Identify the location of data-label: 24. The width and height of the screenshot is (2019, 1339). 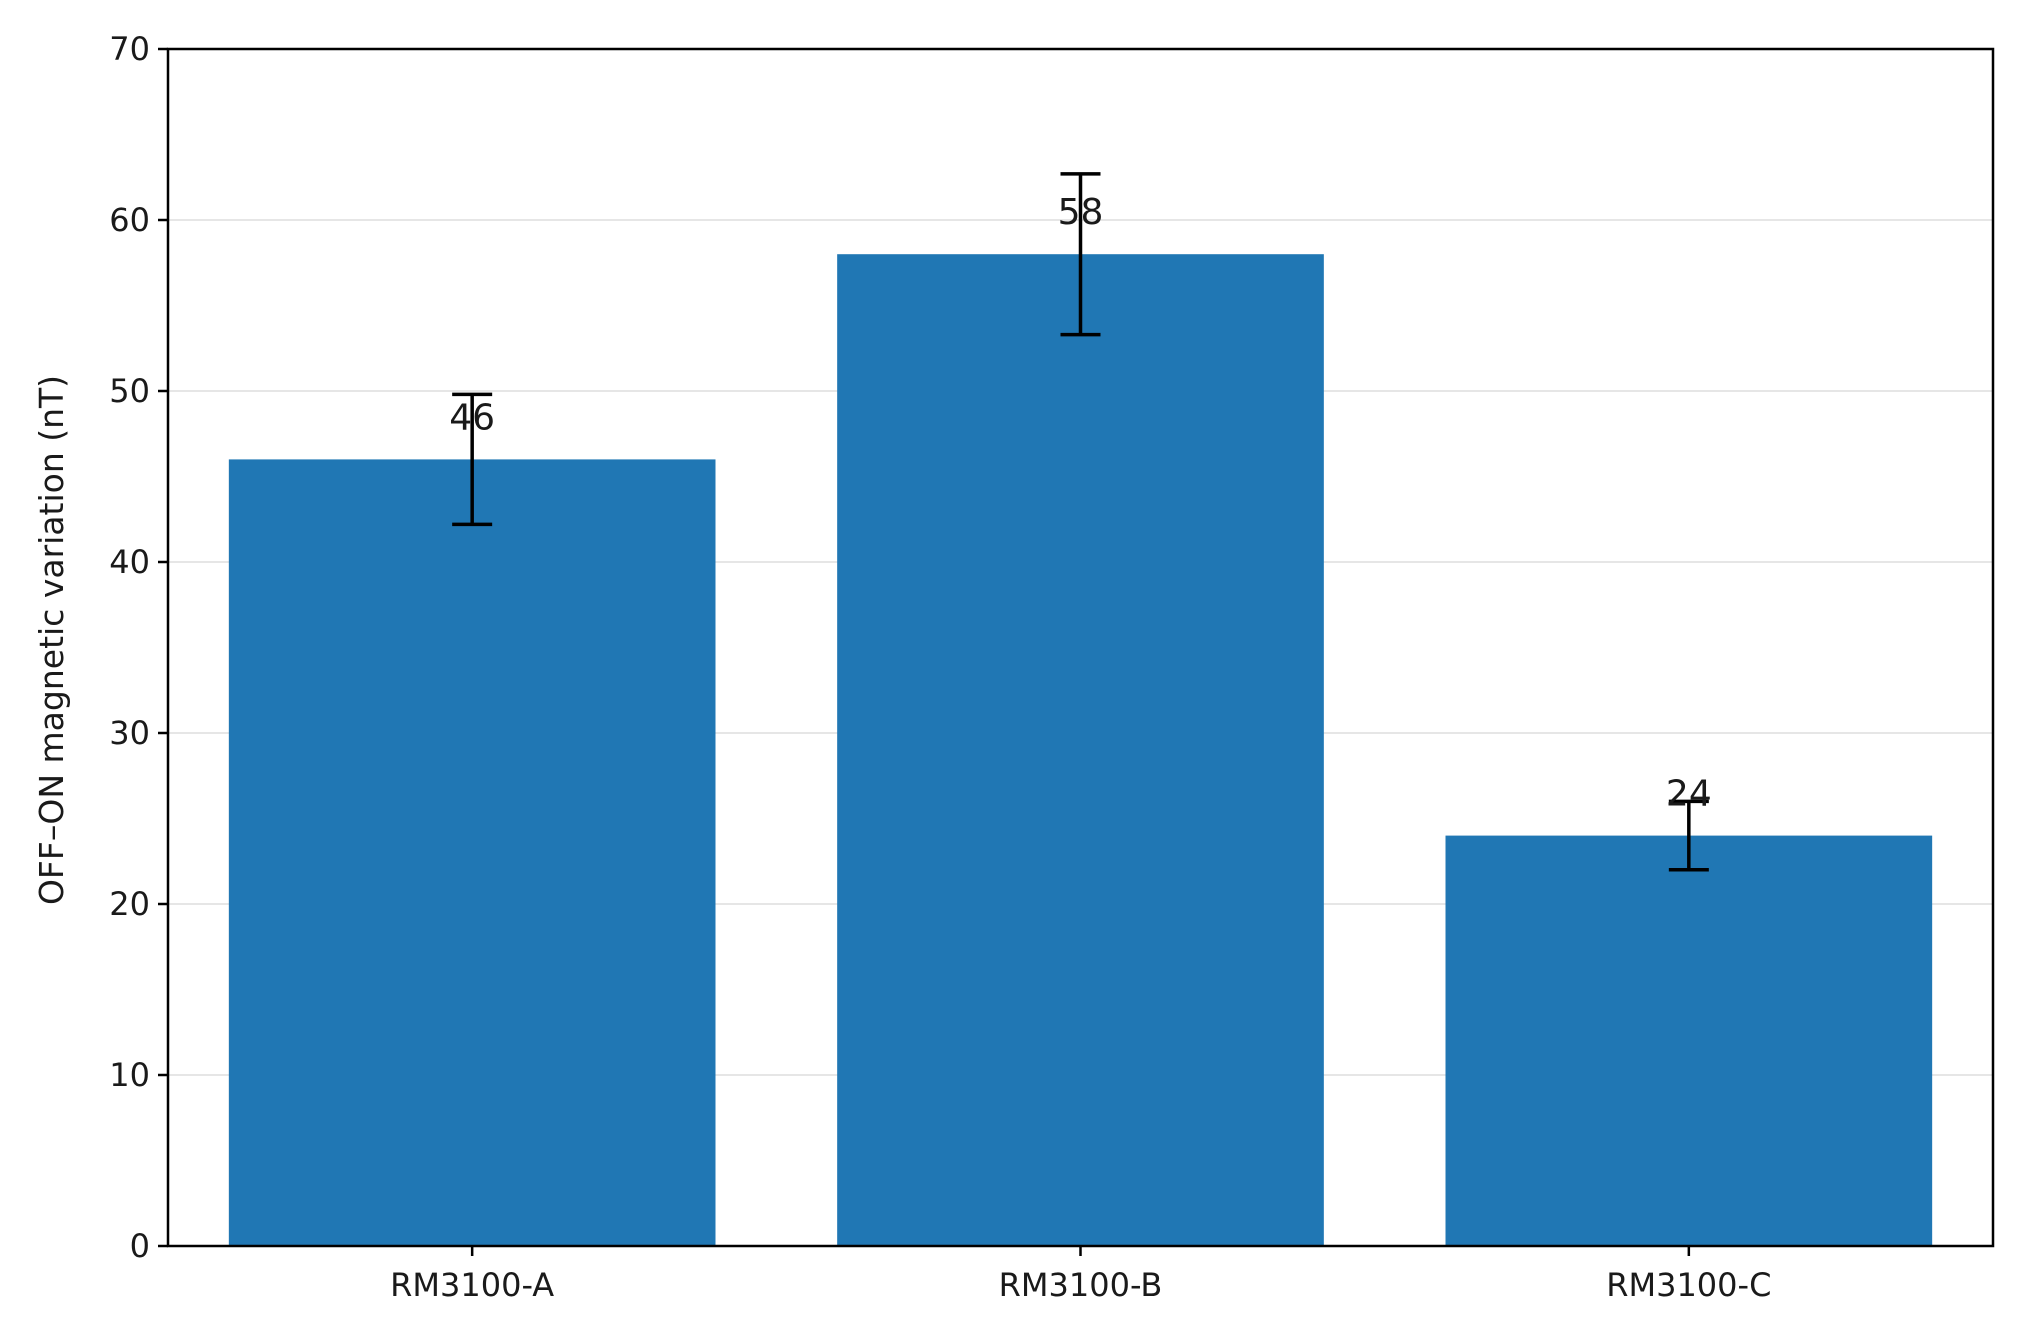
(1689, 794).